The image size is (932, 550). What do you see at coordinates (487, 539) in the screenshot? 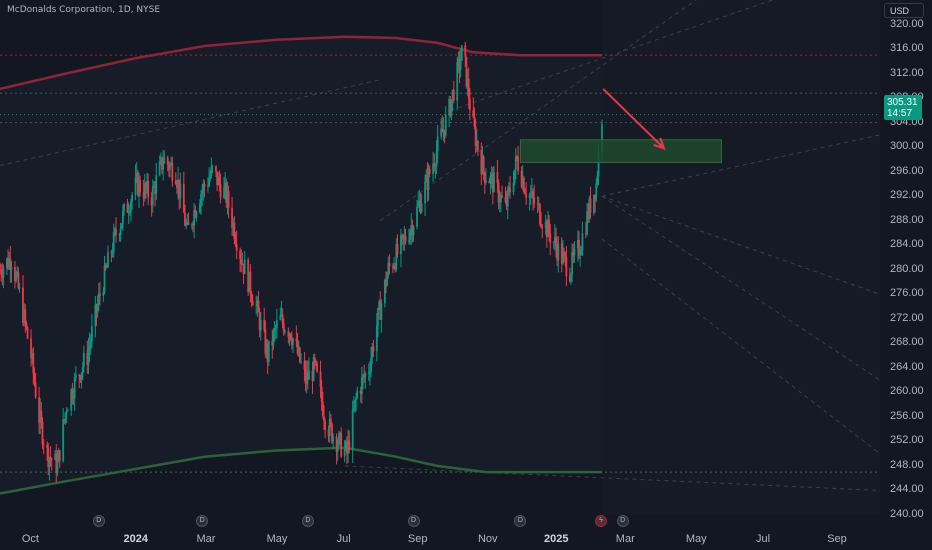
I see `time-tick-label: Nov` at bounding box center [487, 539].